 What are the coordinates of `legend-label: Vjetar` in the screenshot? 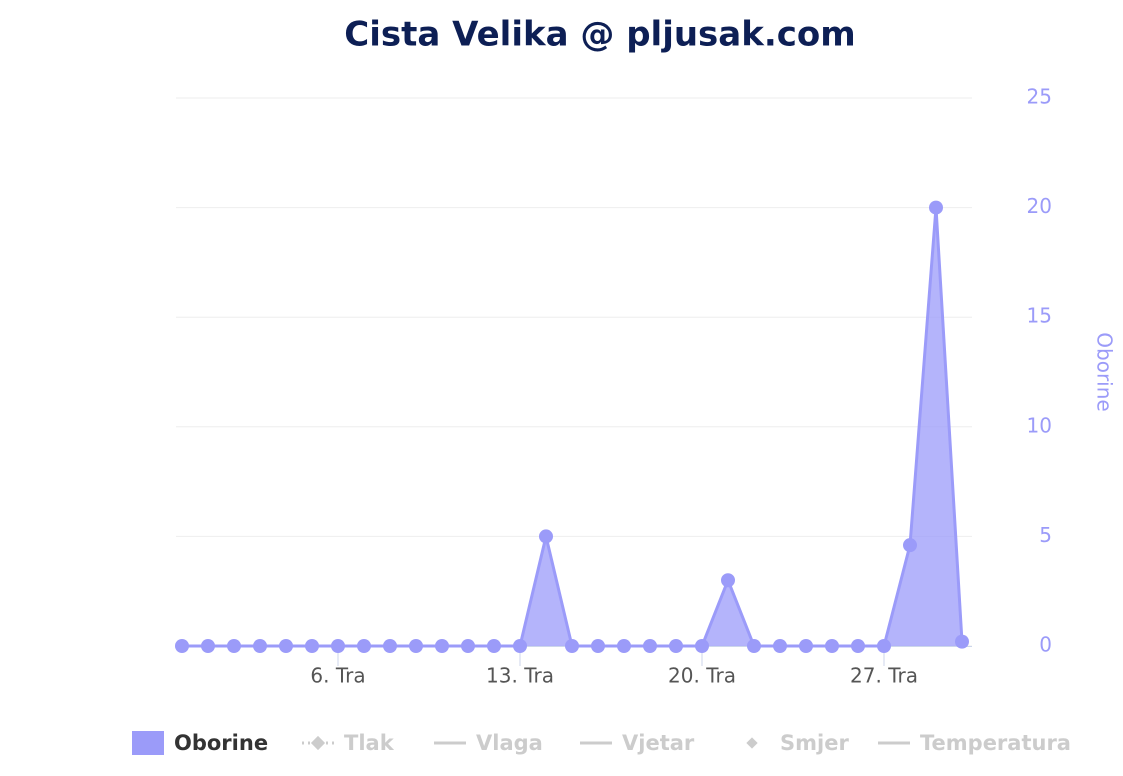 It's located at (658, 743).